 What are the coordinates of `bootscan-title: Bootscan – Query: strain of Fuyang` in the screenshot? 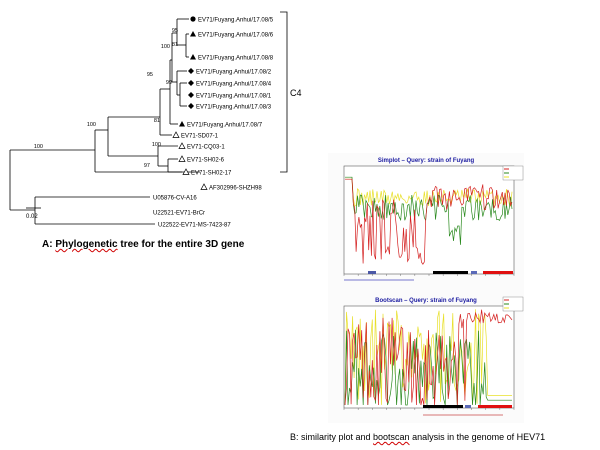 It's located at (426, 301).